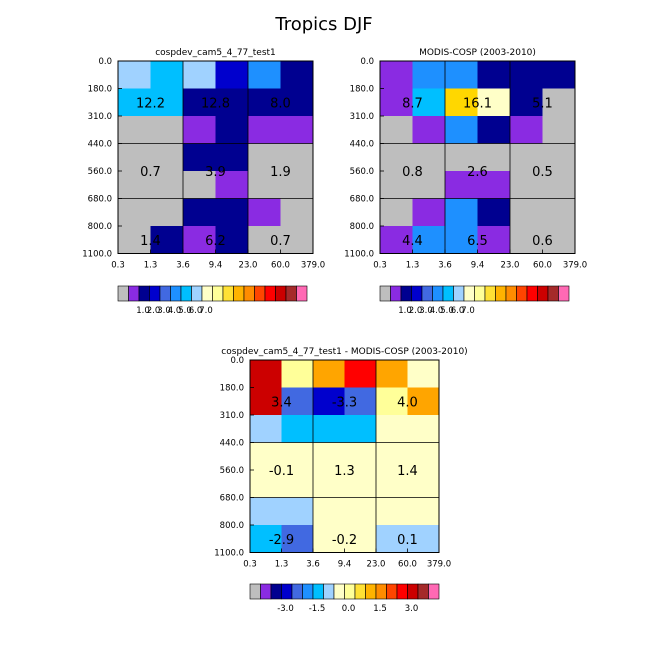  I want to click on x-tick-label: 23.0, so click(376, 565).